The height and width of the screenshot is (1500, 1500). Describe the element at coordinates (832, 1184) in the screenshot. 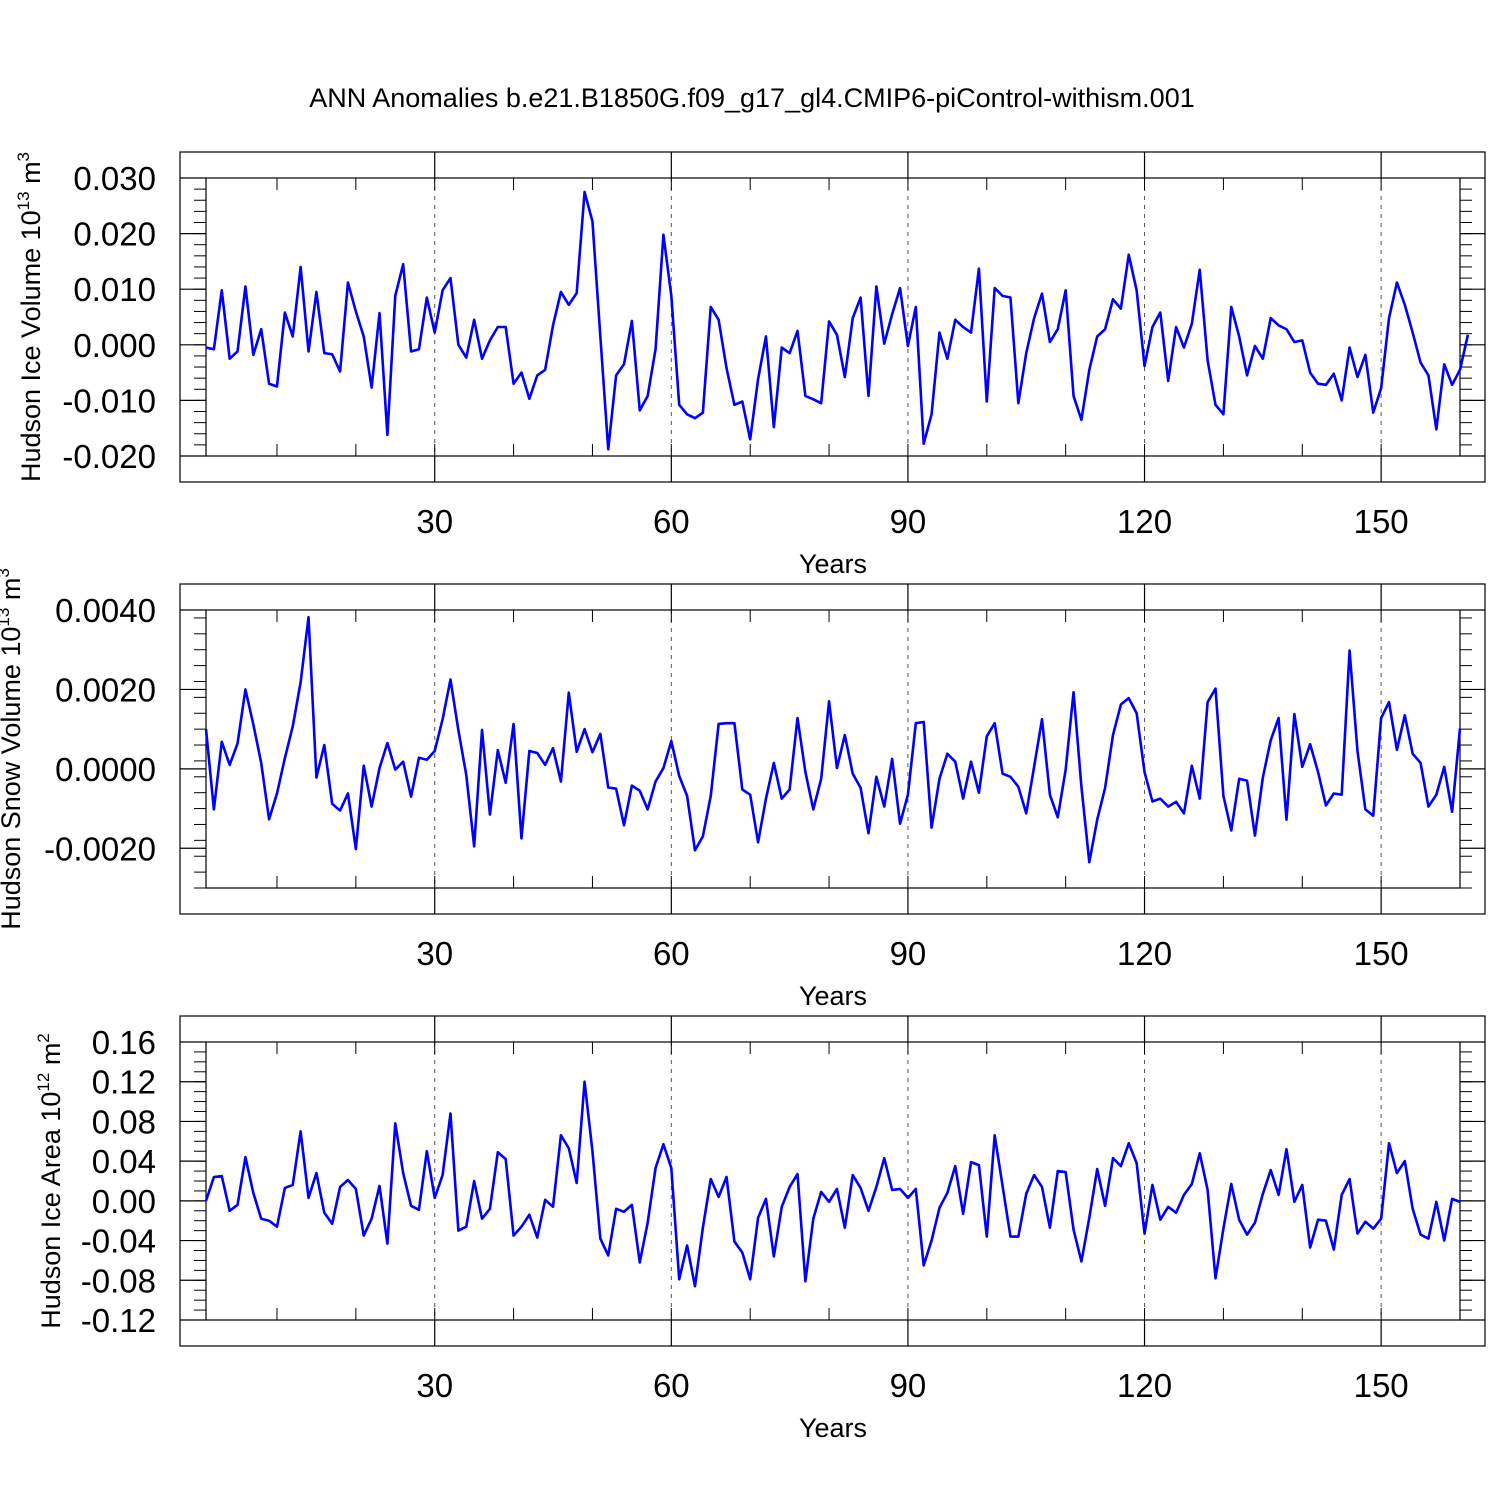

I see `series-line-ice-area` at that location.